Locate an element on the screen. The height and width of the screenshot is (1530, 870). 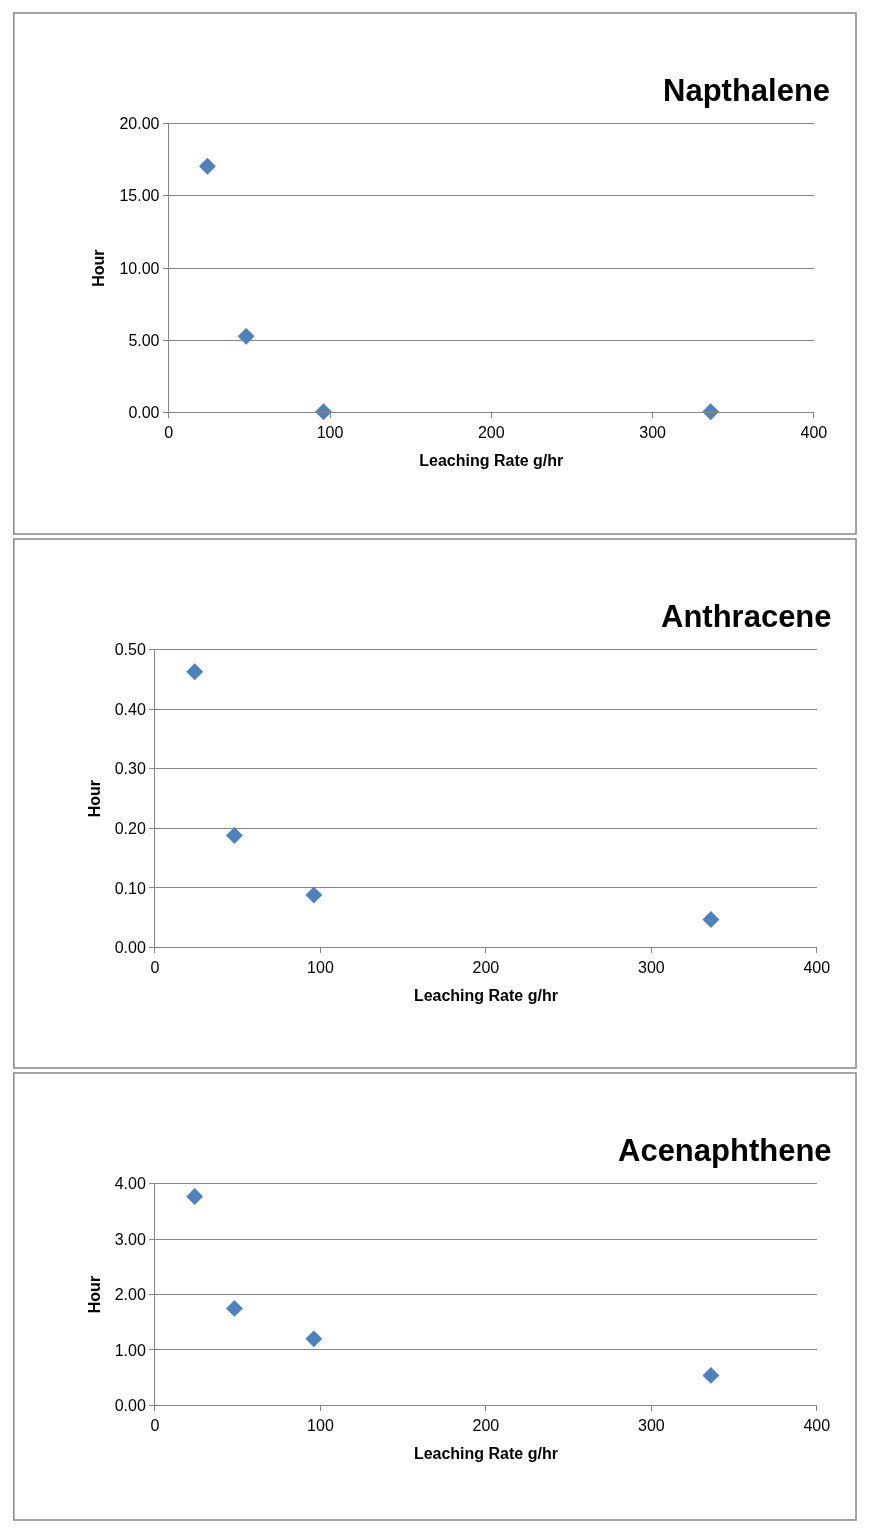
y-tick-label: 10.00 is located at coordinates (139, 268).